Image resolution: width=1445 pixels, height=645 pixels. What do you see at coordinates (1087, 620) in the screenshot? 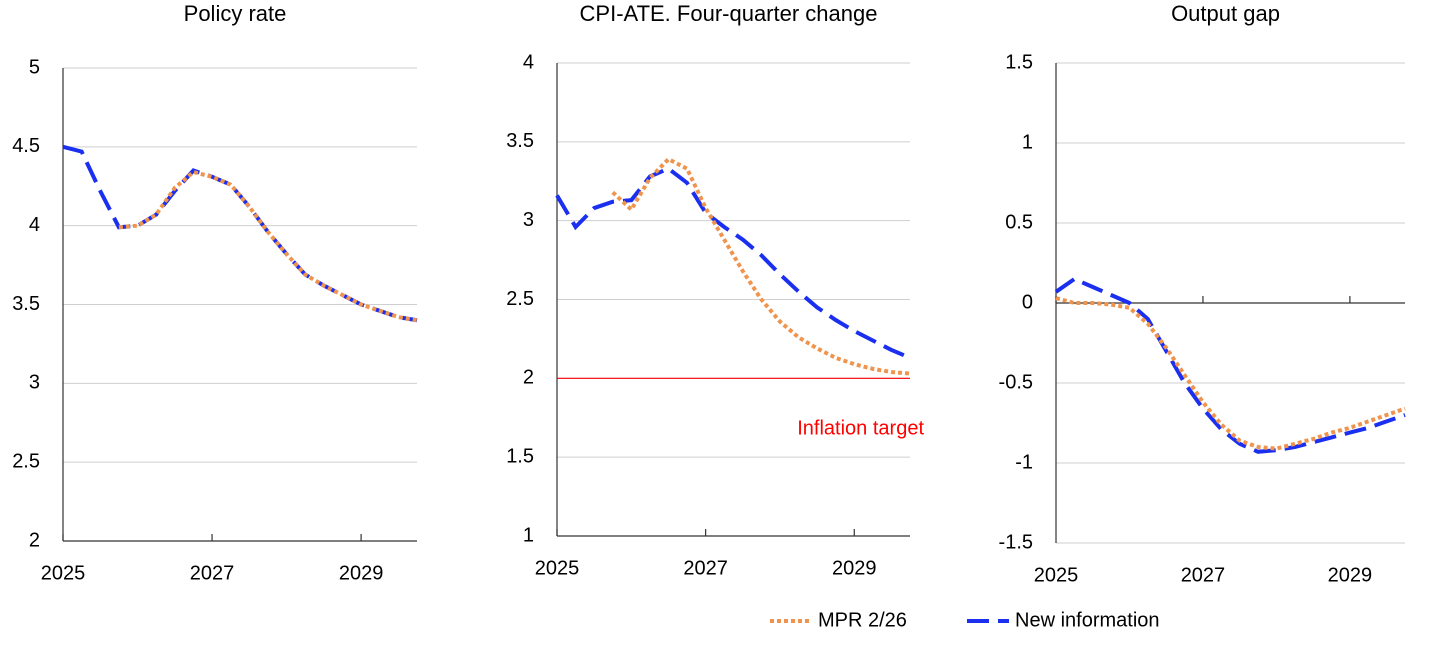
I see `legend-label: New information` at bounding box center [1087, 620].